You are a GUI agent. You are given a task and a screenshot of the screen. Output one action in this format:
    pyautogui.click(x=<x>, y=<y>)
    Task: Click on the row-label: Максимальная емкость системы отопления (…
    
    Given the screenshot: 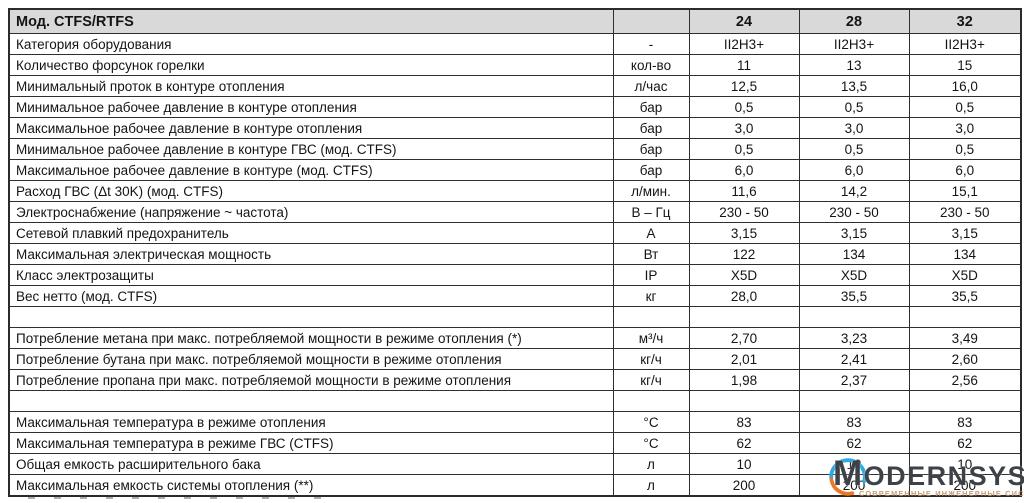 What is the action you would take?
    pyautogui.click(x=311, y=485)
    